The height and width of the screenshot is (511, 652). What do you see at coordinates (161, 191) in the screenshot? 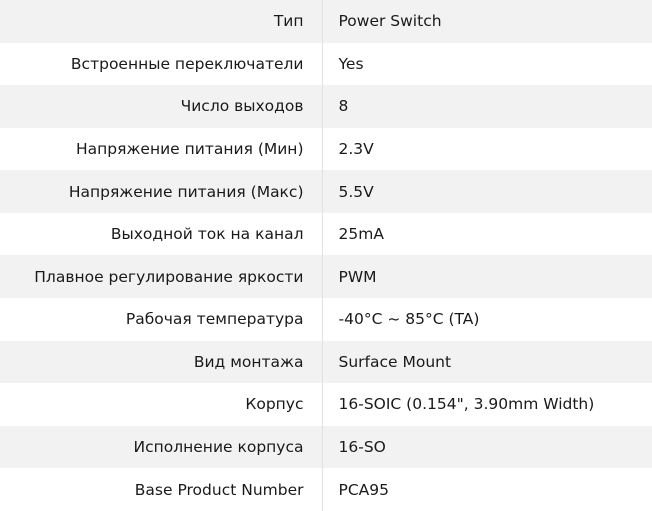
I see `spec-label: Напряжение питания (Макс)` at bounding box center [161, 191].